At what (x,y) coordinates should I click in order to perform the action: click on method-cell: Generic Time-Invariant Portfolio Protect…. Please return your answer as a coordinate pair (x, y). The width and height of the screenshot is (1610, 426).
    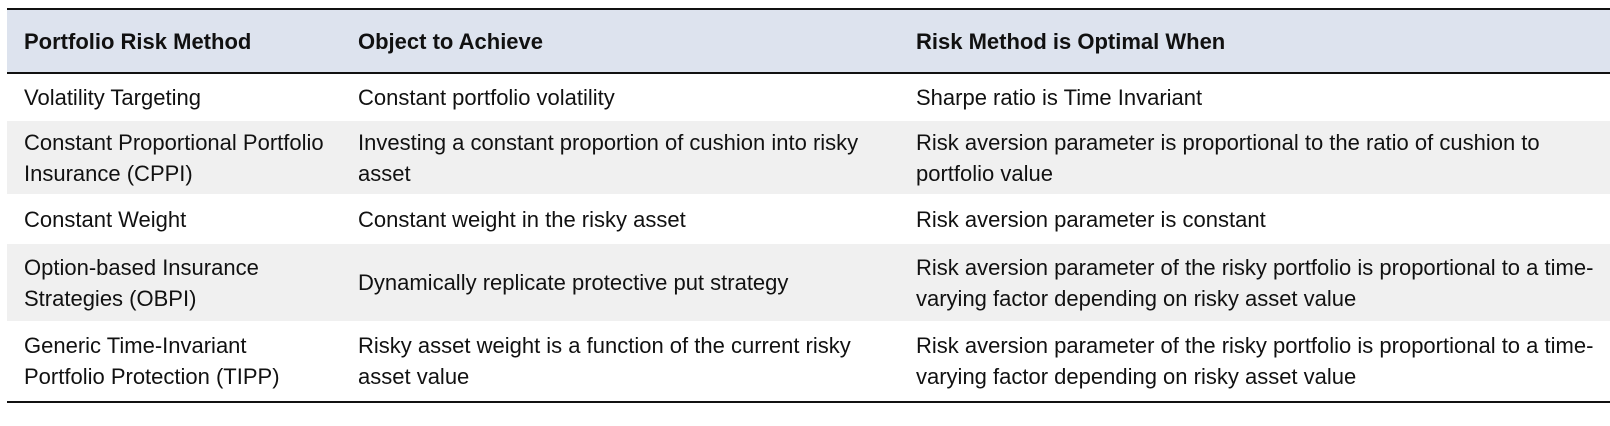
    Looking at the image, I should click on (152, 361).